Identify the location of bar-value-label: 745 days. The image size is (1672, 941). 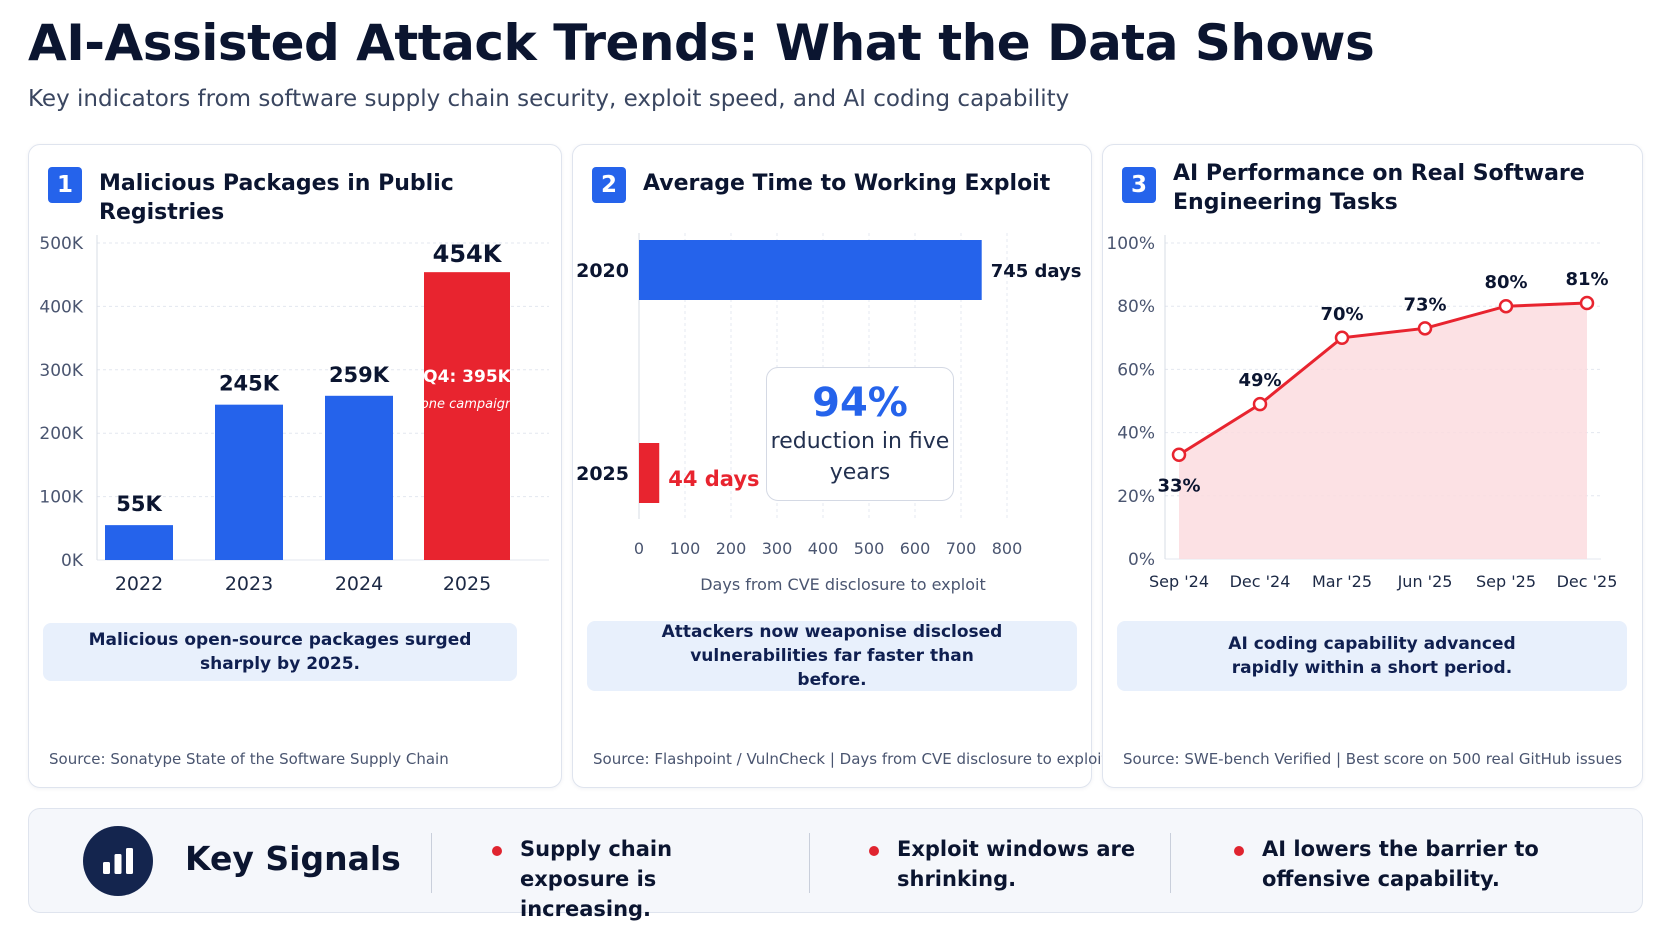
(1036, 271).